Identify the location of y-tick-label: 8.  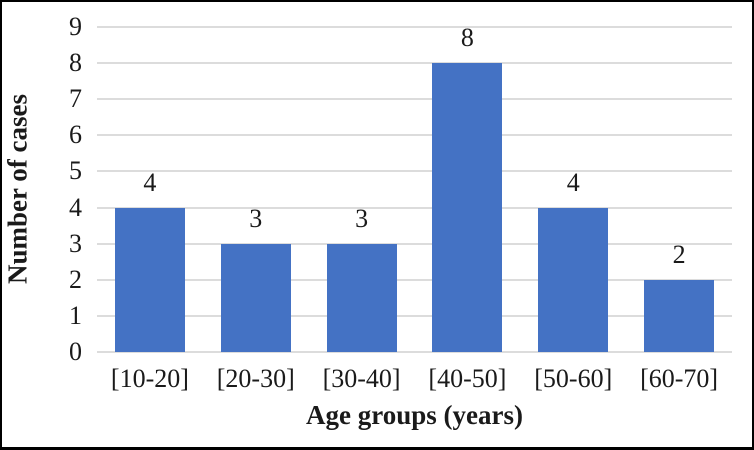
(75, 63).